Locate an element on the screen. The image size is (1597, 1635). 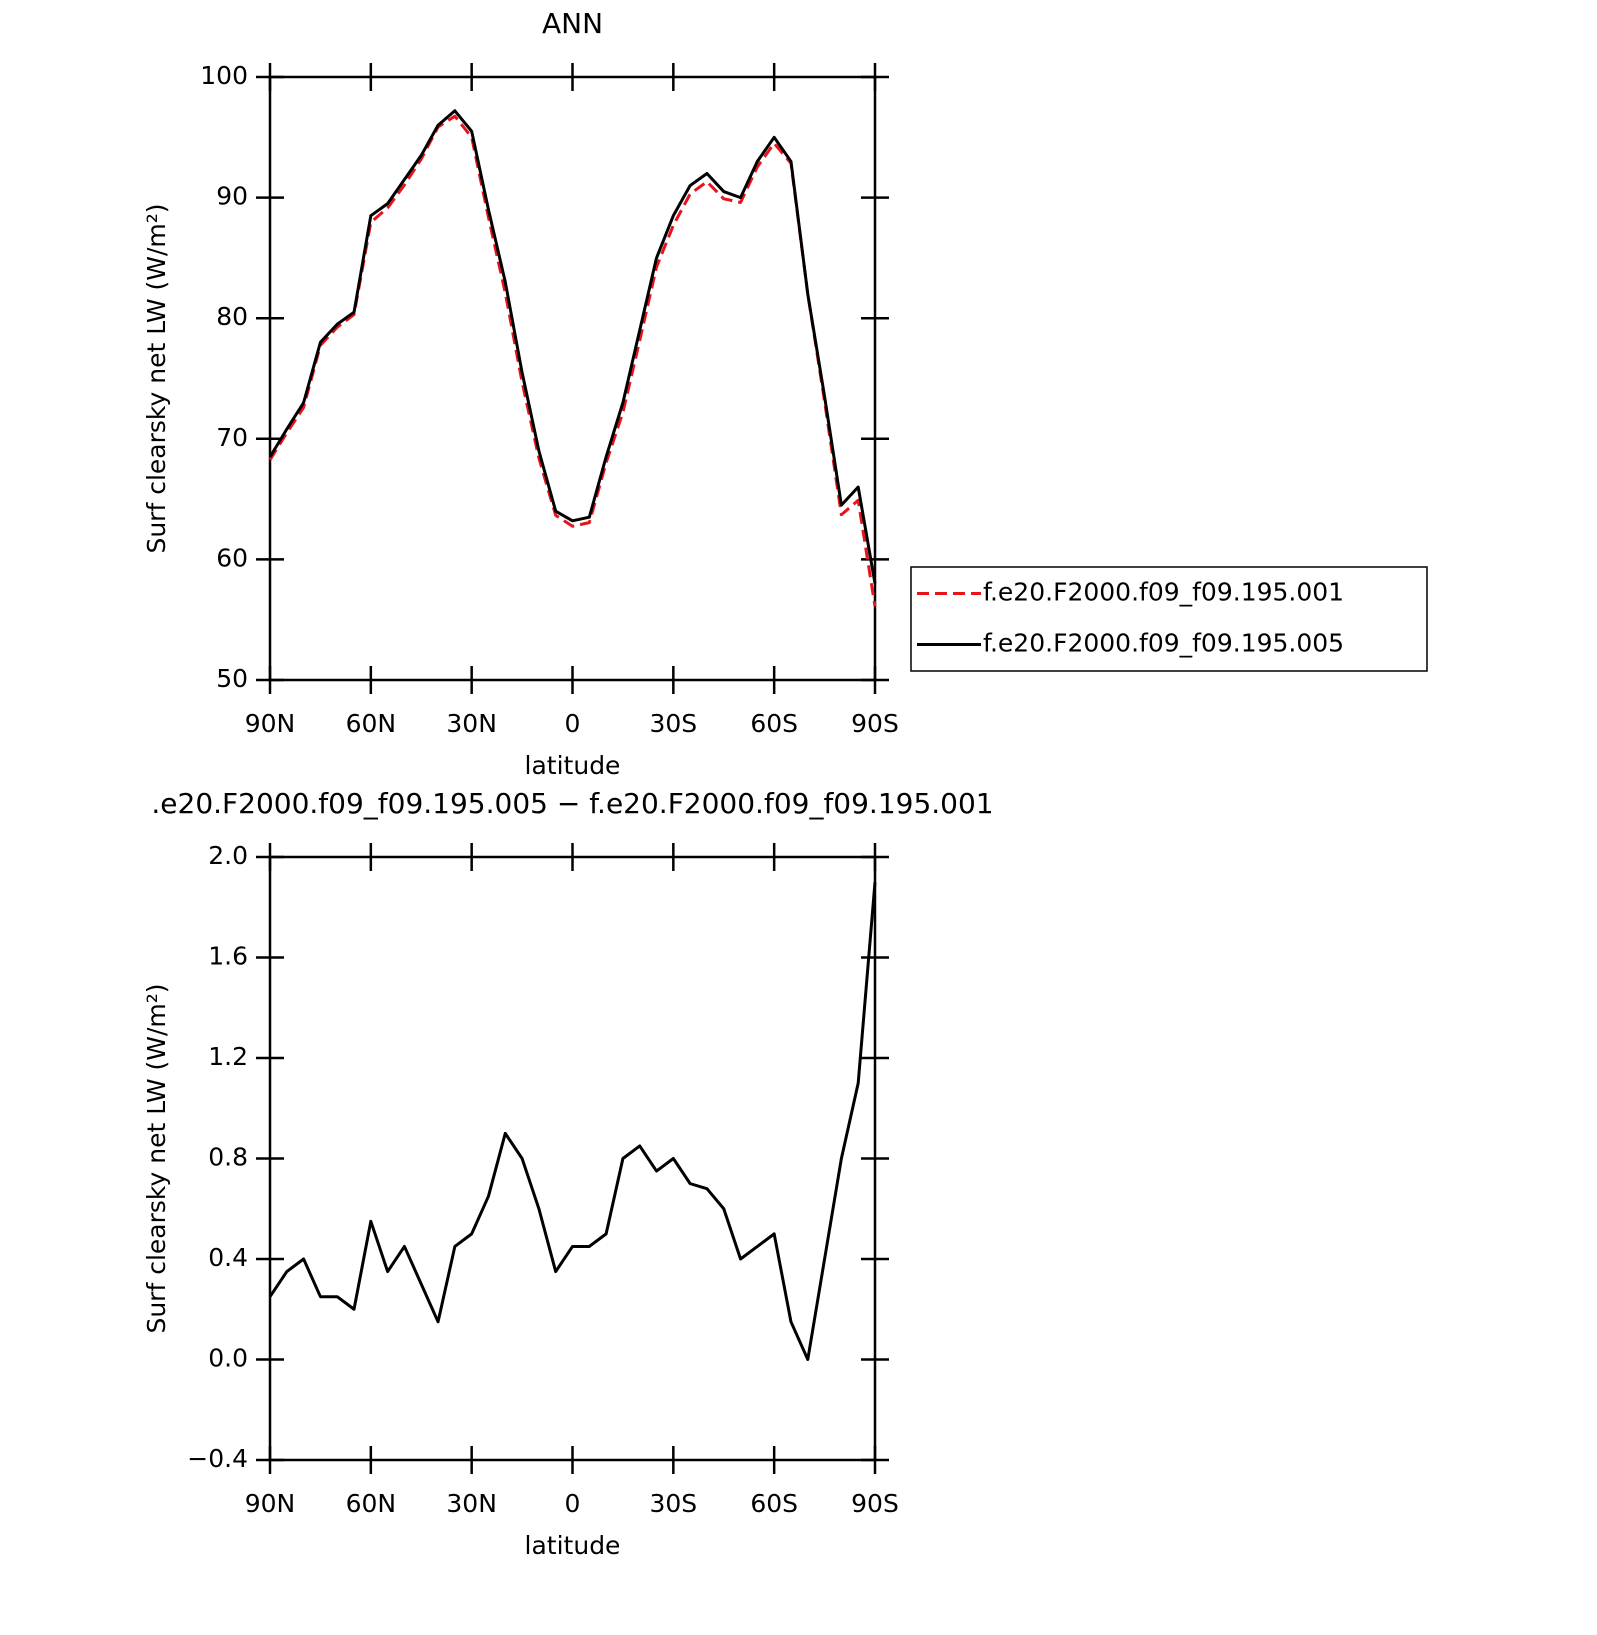
y-tick-label: 1.2 is located at coordinates (228, 1056).